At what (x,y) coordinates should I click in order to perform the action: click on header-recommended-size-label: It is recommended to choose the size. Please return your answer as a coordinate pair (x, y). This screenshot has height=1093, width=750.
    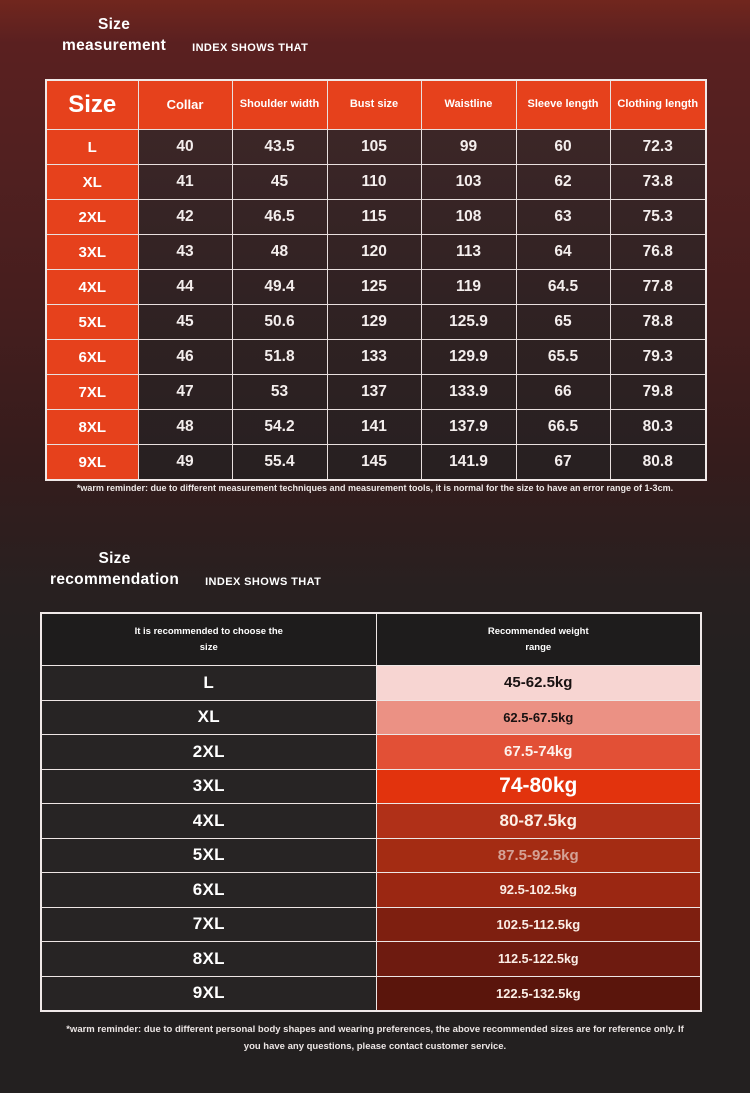
    Looking at the image, I should click on (208, 639).